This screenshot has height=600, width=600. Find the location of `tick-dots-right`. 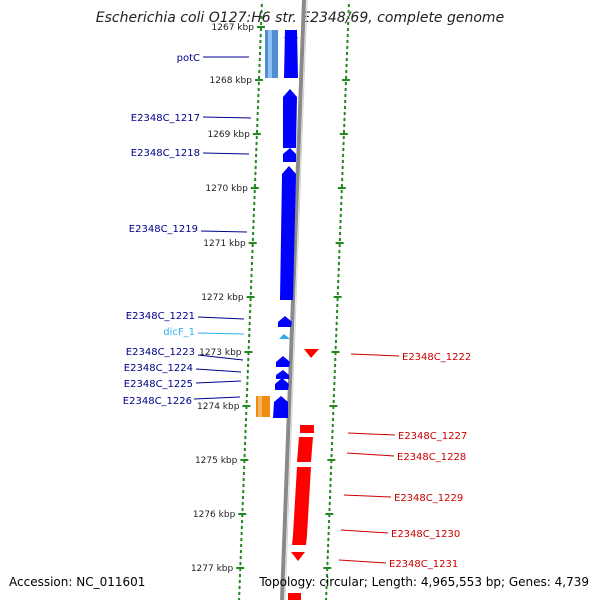

tick-dots-right is located at coordinates (337, 302).